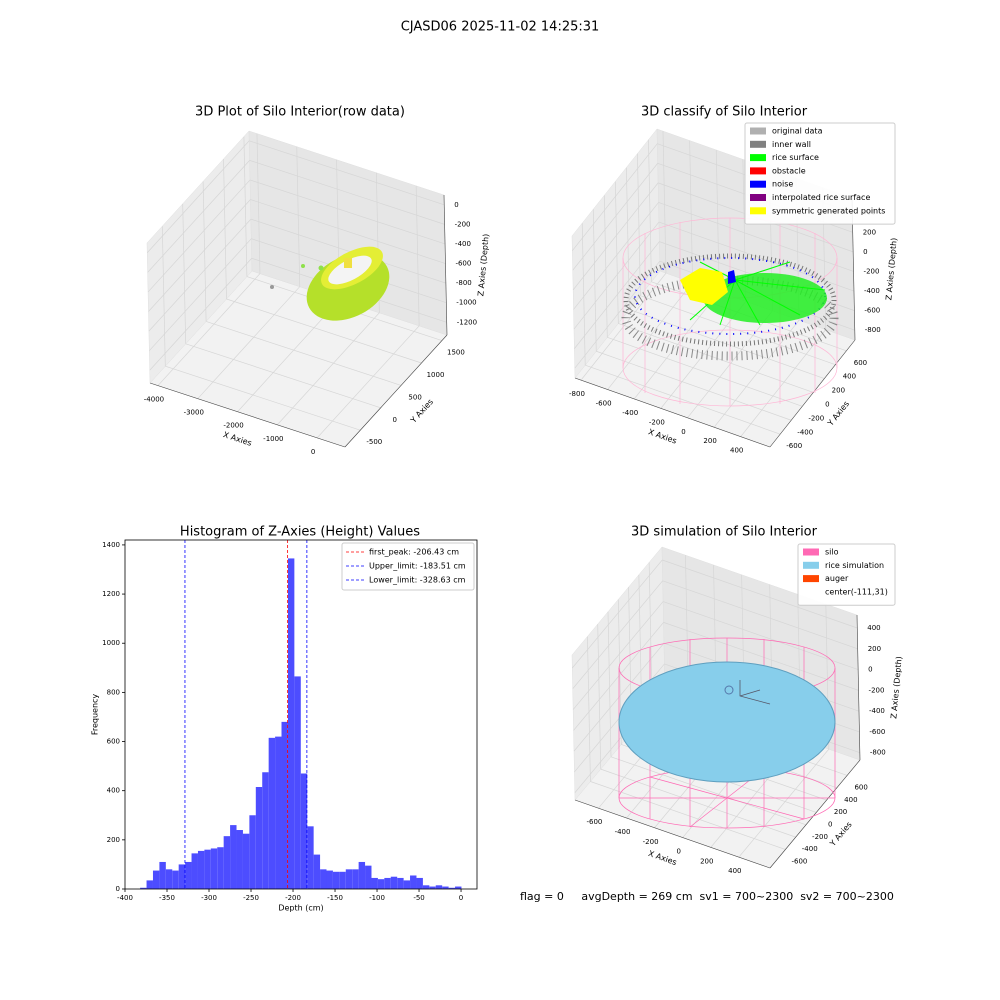 This screenshot has width=1000, height=1000. Describe the element at coordinates (467, 322) in the screenshot. I see `z-tick-label: -1200` at that location.